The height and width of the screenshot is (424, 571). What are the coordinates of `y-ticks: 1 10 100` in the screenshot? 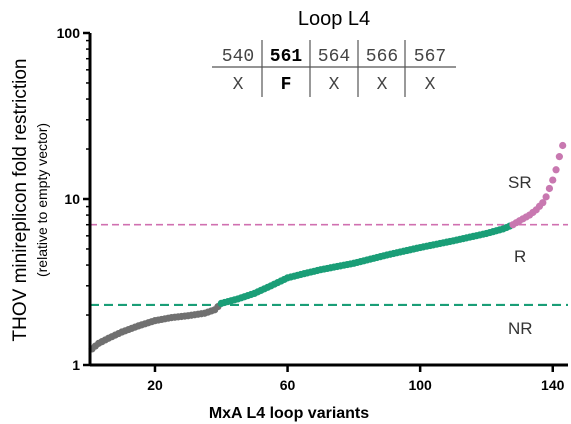 It's located at (73, 199).